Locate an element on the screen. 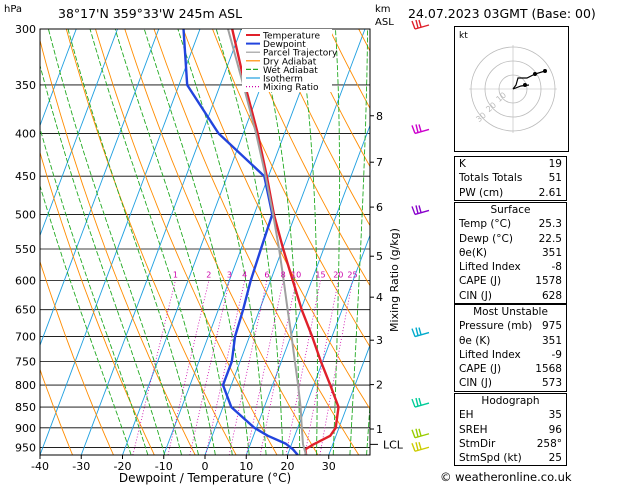  hodograph-ring-label: 20 is located at coordinates (491, 107).